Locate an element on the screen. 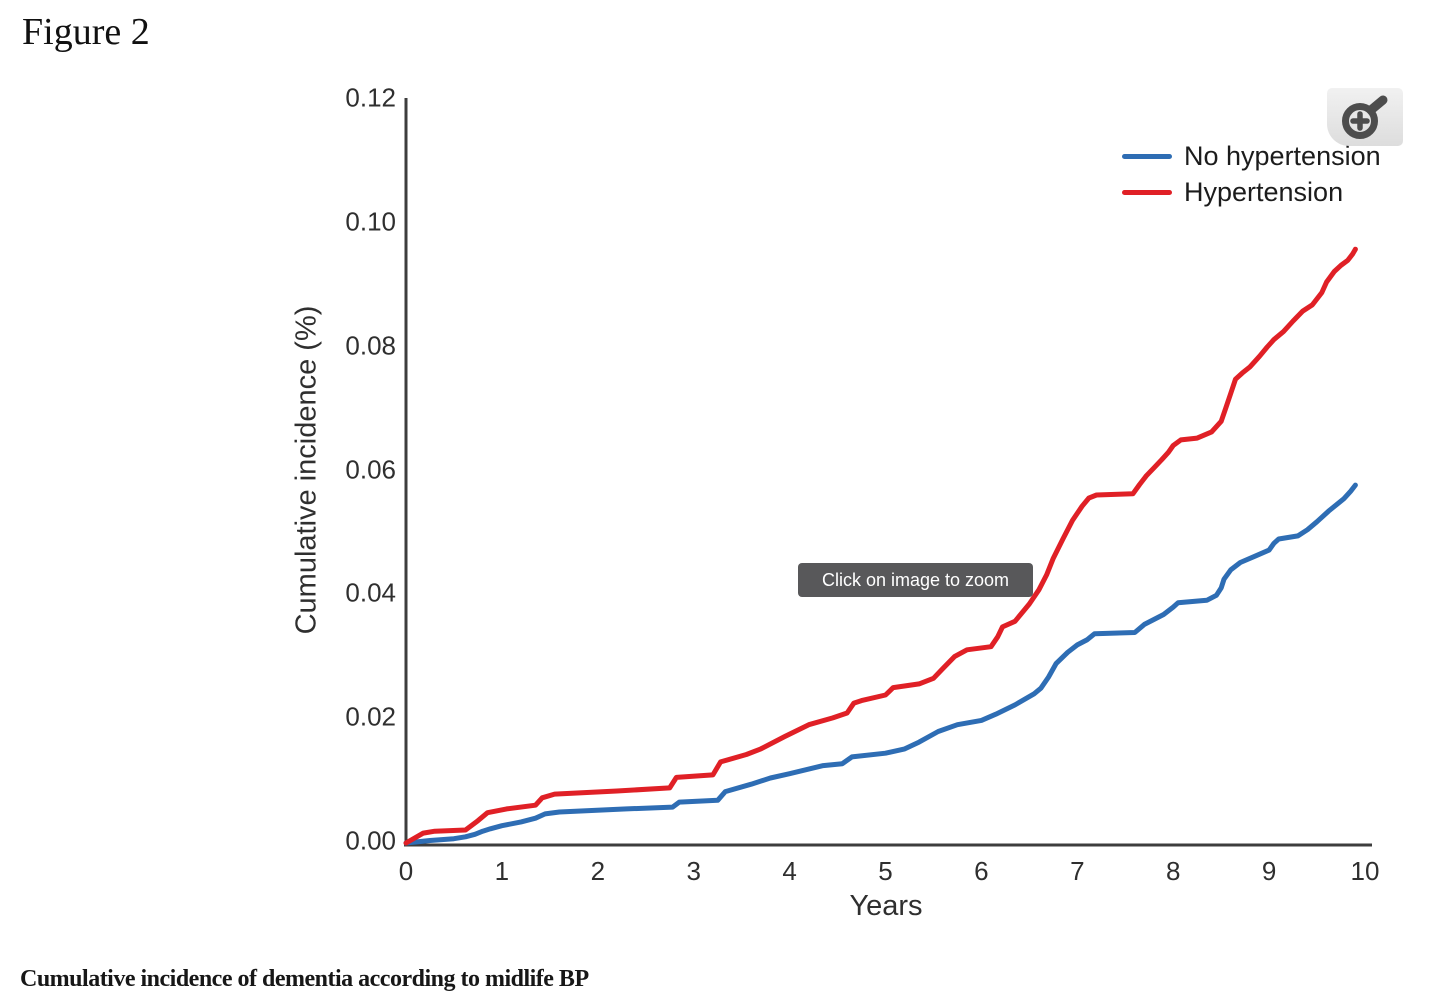 This screenshot has height=1002, width=1456. x-tick-label: 6 is located at coordinates (981, 871).